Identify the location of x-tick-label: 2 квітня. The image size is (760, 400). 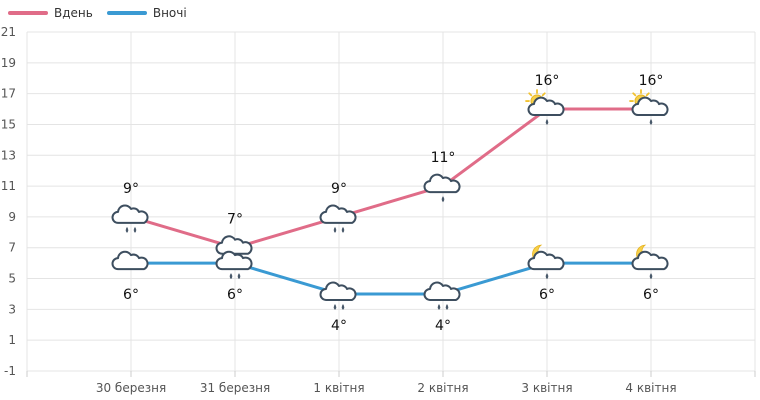
(442, 388).